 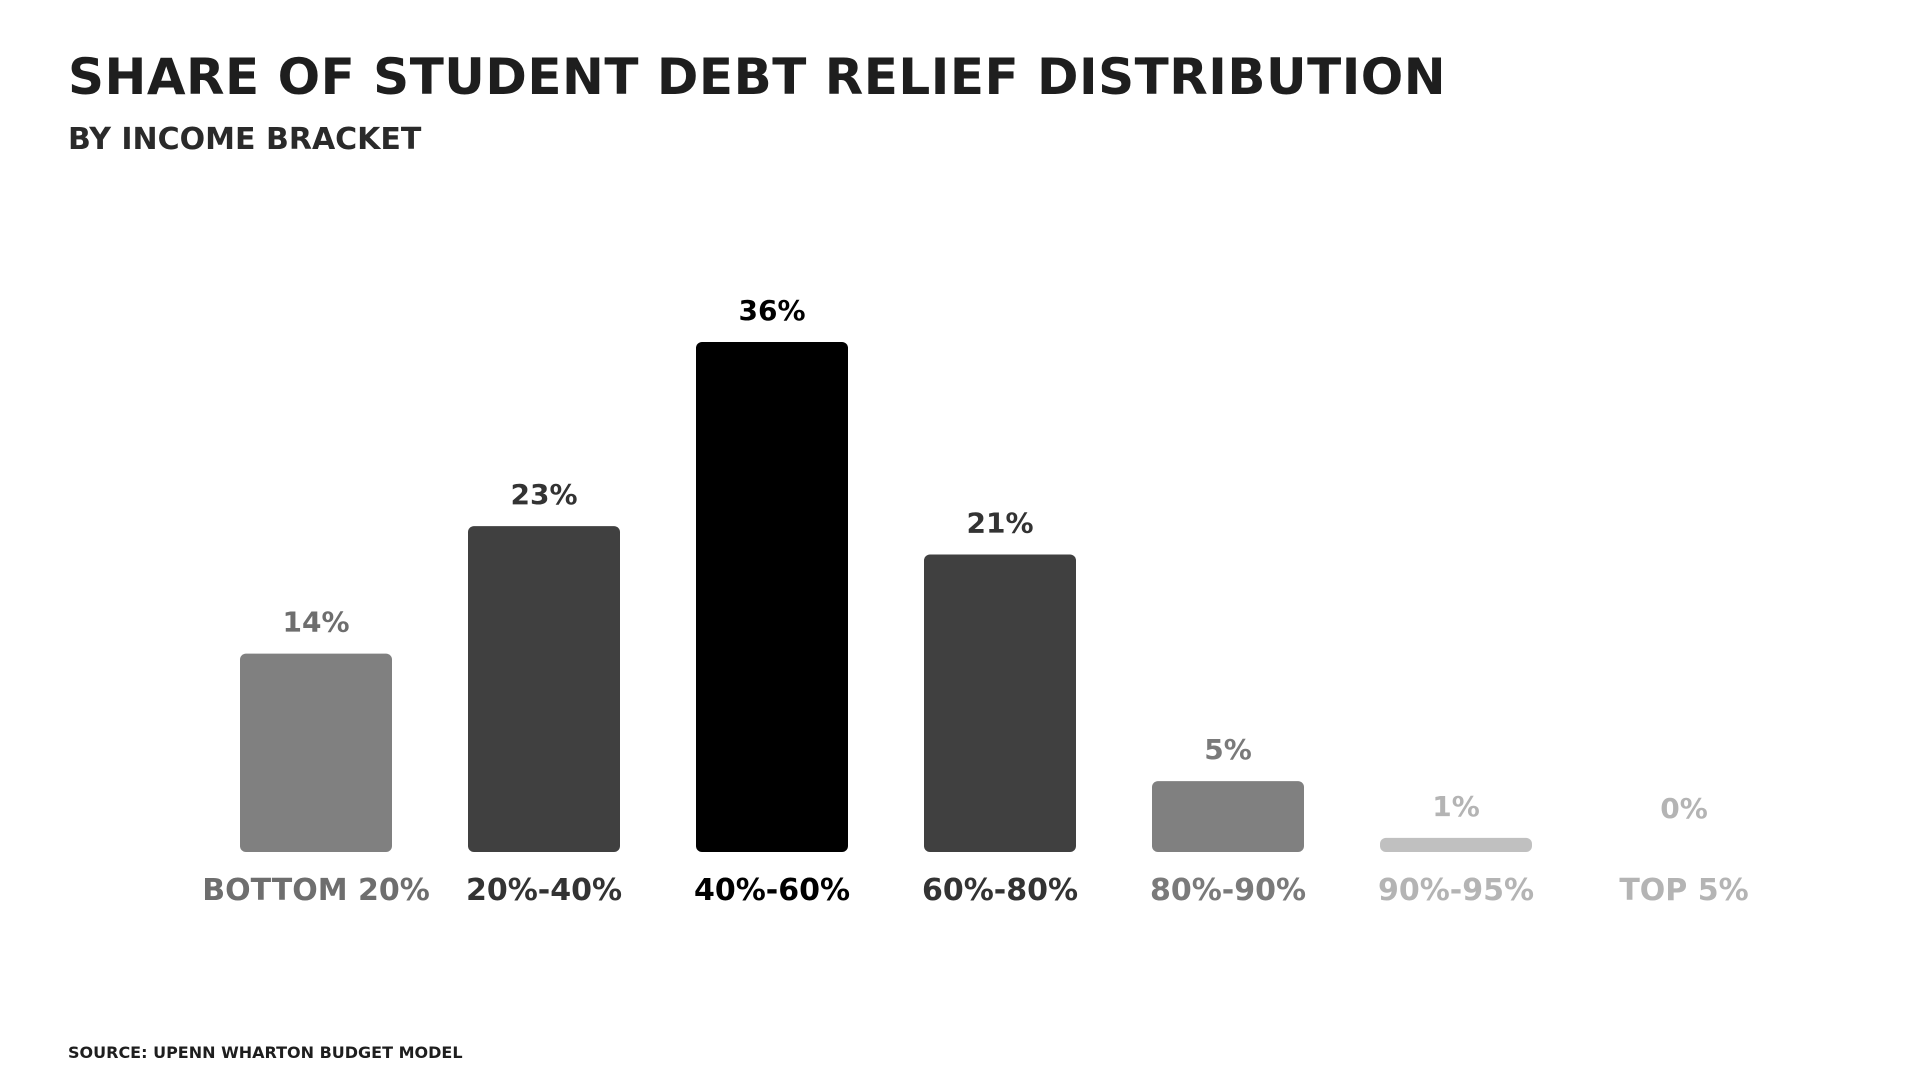 I want to click on category-label-0: BOTTOM 20%, so click(x=316, y=890).